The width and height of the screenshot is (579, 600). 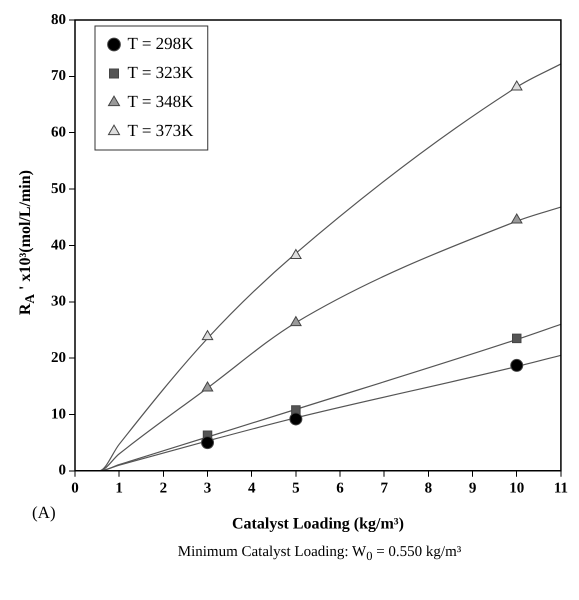 I want to click on x-tick-label: 6, so click(x=340, y=488).